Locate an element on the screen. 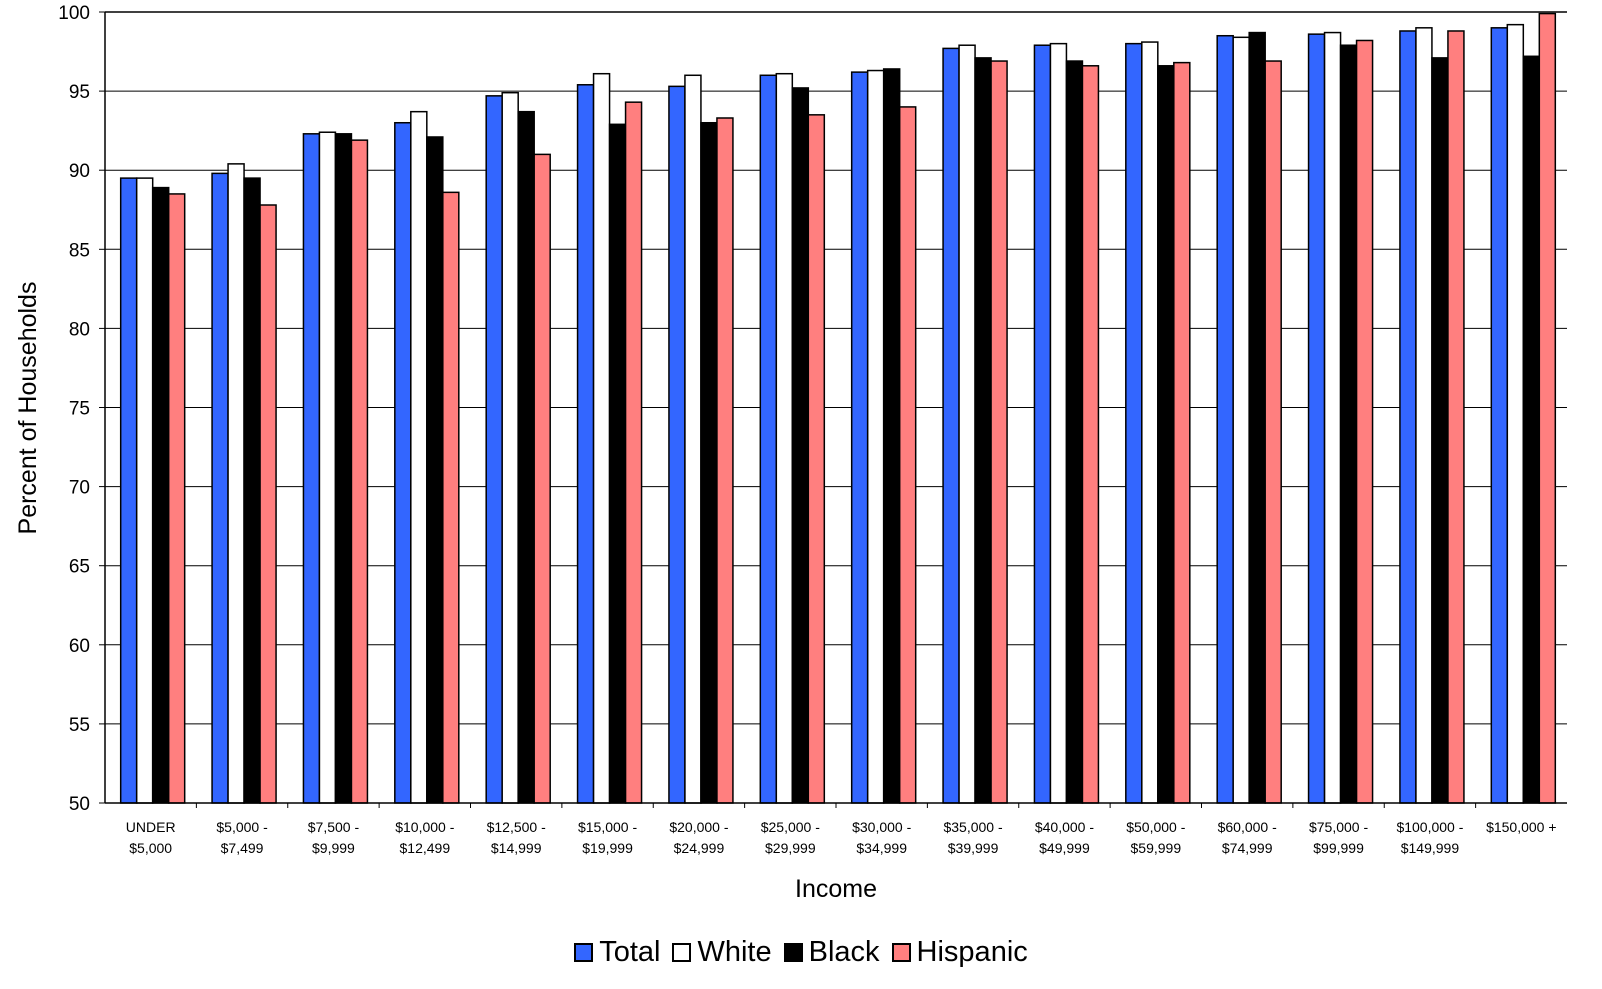 This screenshot has height=989, width=1602. legend: Total White Black Hispanic is located at coordinates (801, 952).